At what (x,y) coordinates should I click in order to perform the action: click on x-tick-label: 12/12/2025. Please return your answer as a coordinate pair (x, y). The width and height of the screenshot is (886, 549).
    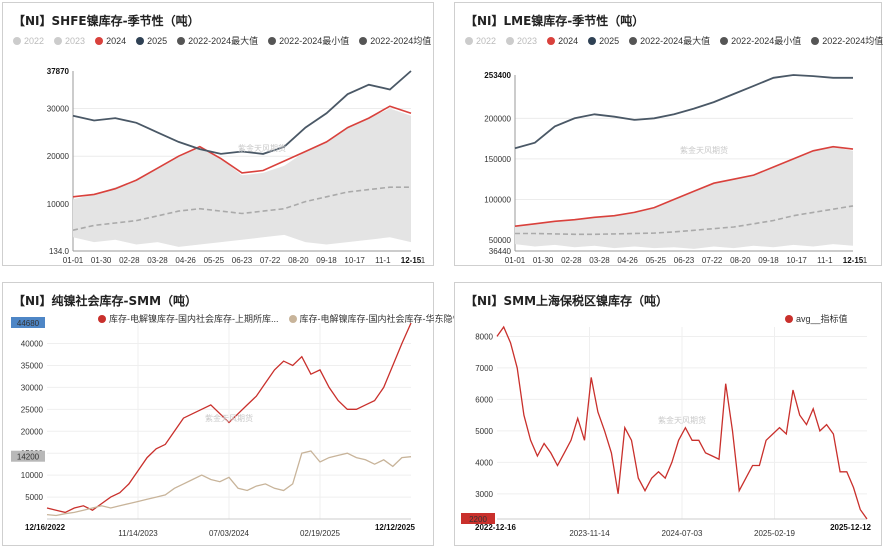
    Looking at the image, I should click on (395, 527).